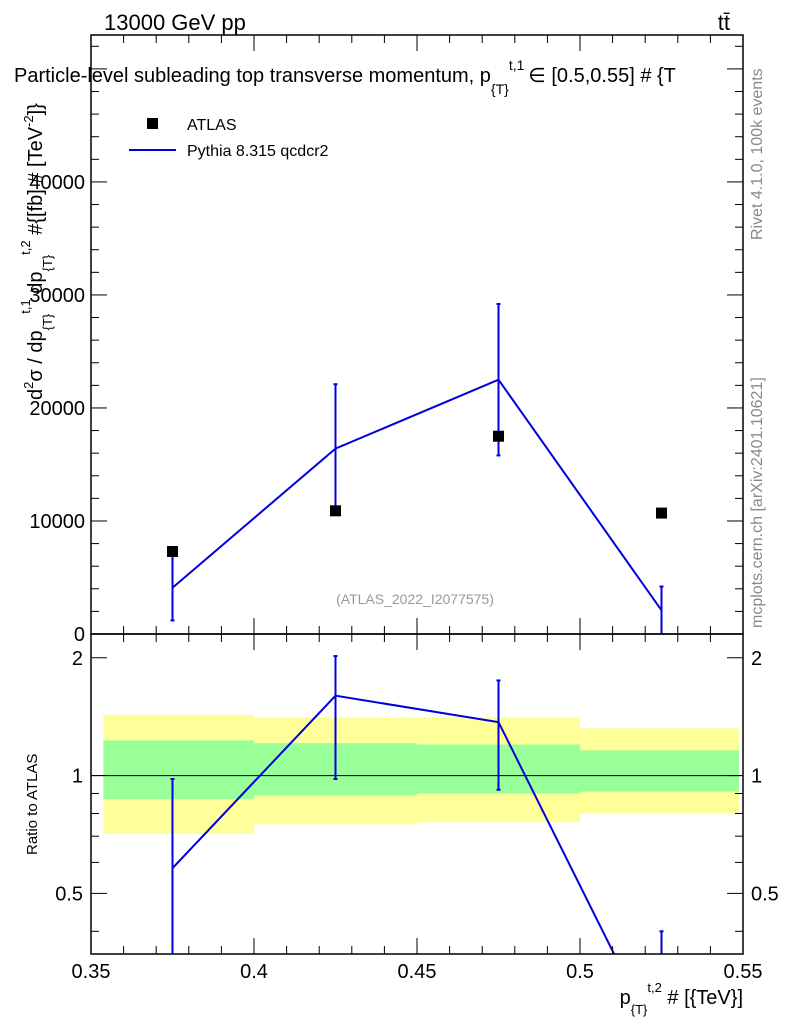 This screenshot has height=1024, width=786. What do you see at coordinates (32, 804) in the screenshot?
I see `ratio-ylabel: Ratio to ATLAS` at bounding box center [32, 804].